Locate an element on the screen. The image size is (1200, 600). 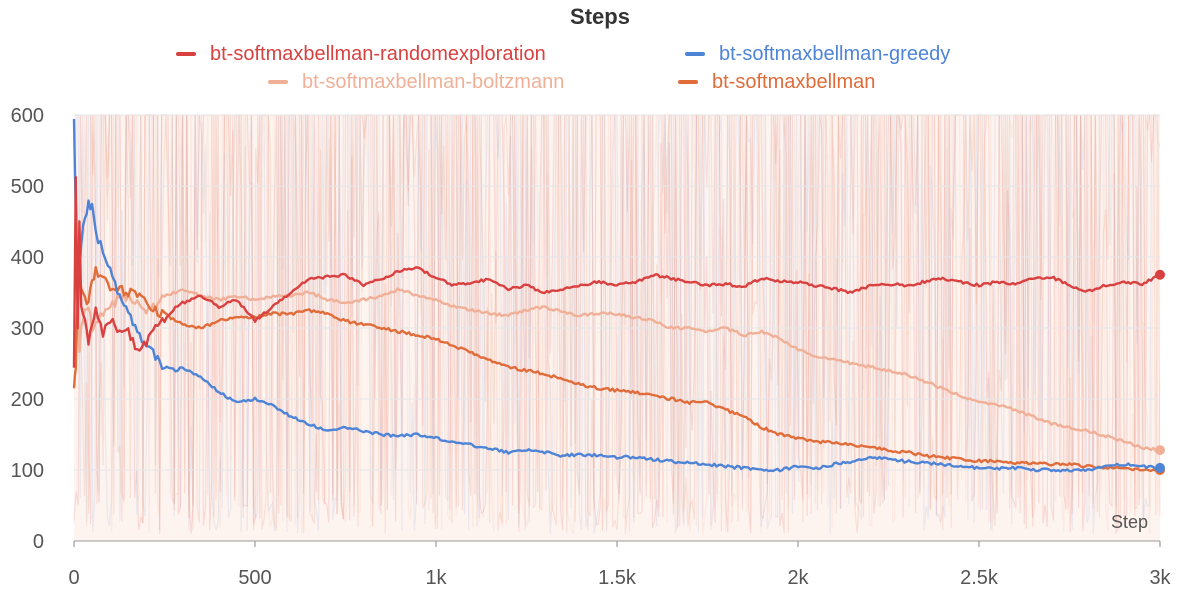
x-tick-label: 1.5k is located at coordinates (617, 578).